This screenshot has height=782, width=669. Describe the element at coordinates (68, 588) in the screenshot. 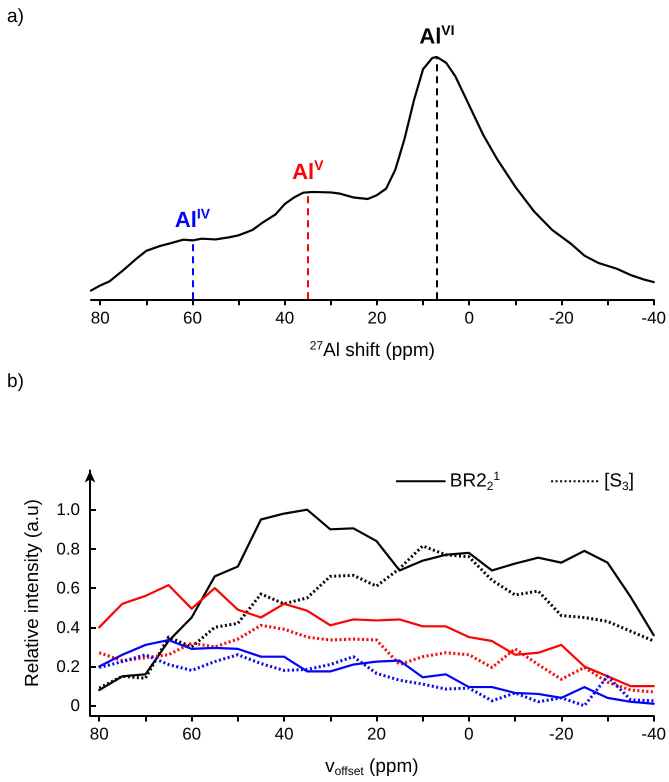

I see `y-tick-label: 0.6` at that location.